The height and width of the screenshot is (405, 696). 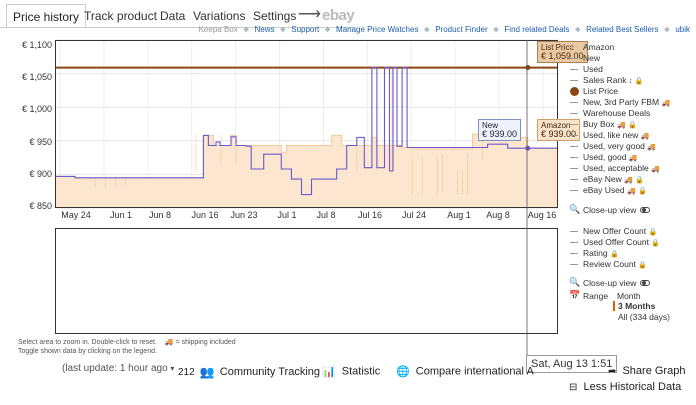 I want to click on tab-underline, so click(x=177, y=27).